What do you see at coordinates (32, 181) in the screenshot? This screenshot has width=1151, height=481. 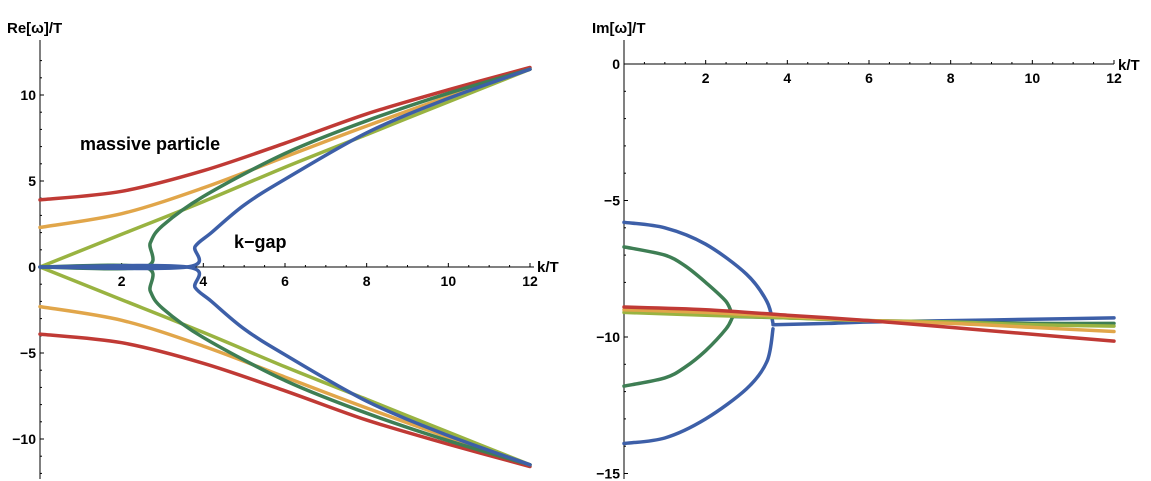 I see `y-tick-label: 5` at bounding box center [32, 181].